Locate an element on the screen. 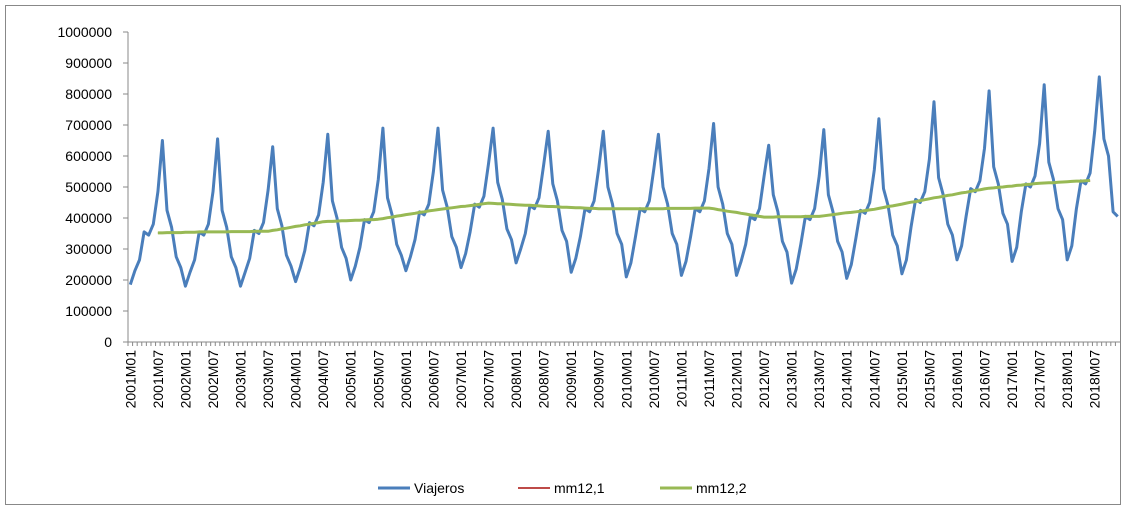  x-tick-label: 2012M01 is located at coordinates (737, 379).